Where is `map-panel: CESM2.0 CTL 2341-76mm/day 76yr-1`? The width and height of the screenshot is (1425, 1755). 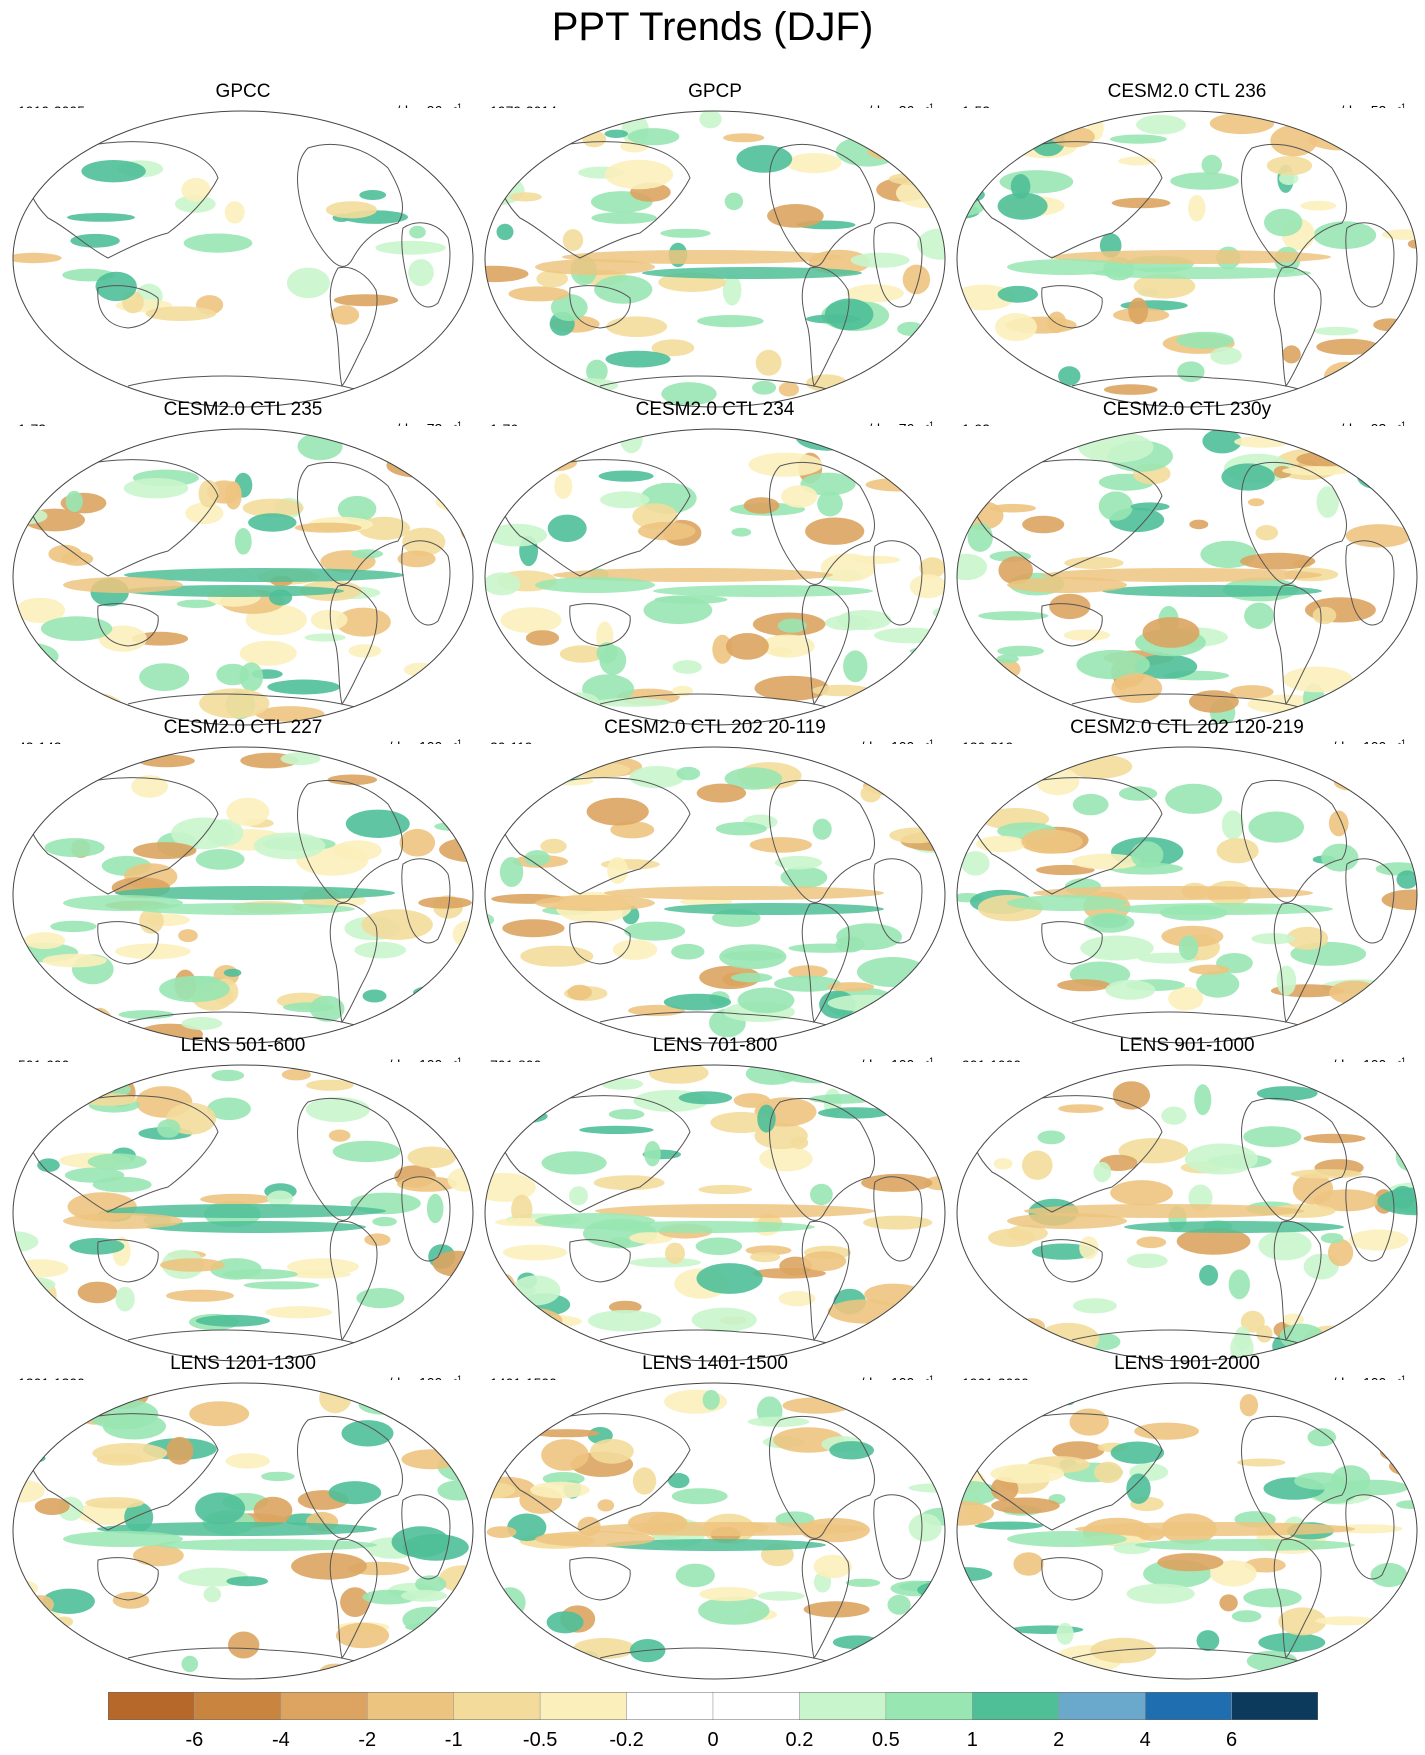 map-panel: CESM2.0 CTL 2341-76mm/day 76yr-1 is located at coordinates (715, 563).